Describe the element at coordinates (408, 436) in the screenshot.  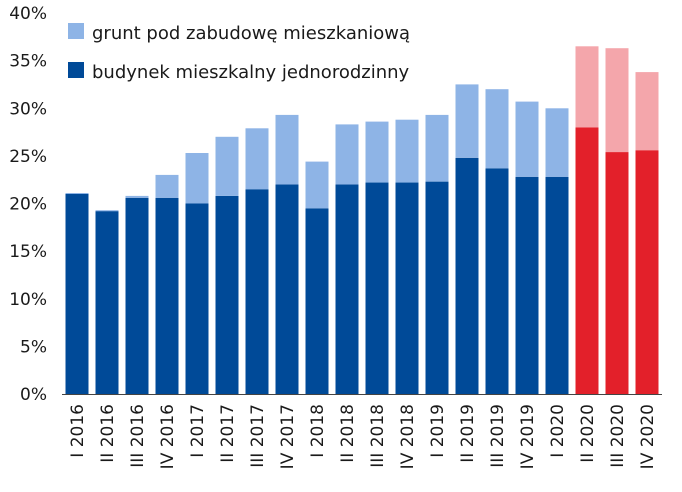
I see `x-tick-label: IV 2018` at that location.